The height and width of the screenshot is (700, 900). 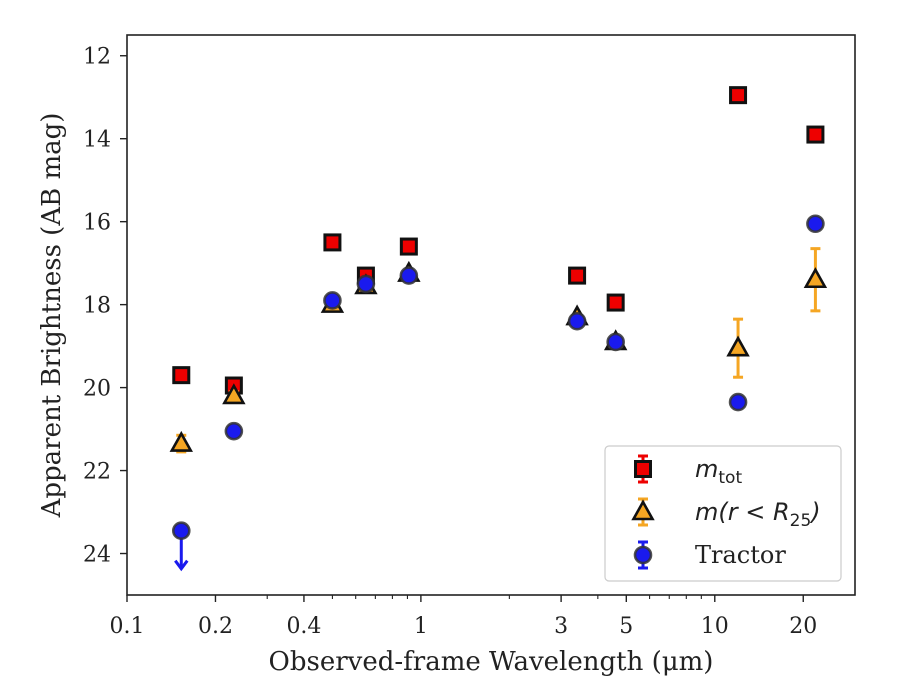 What do you see at coordinates (740, 555) in the screenshot?
I see `legend-label: Tractor` at bounding box center [740, 555].